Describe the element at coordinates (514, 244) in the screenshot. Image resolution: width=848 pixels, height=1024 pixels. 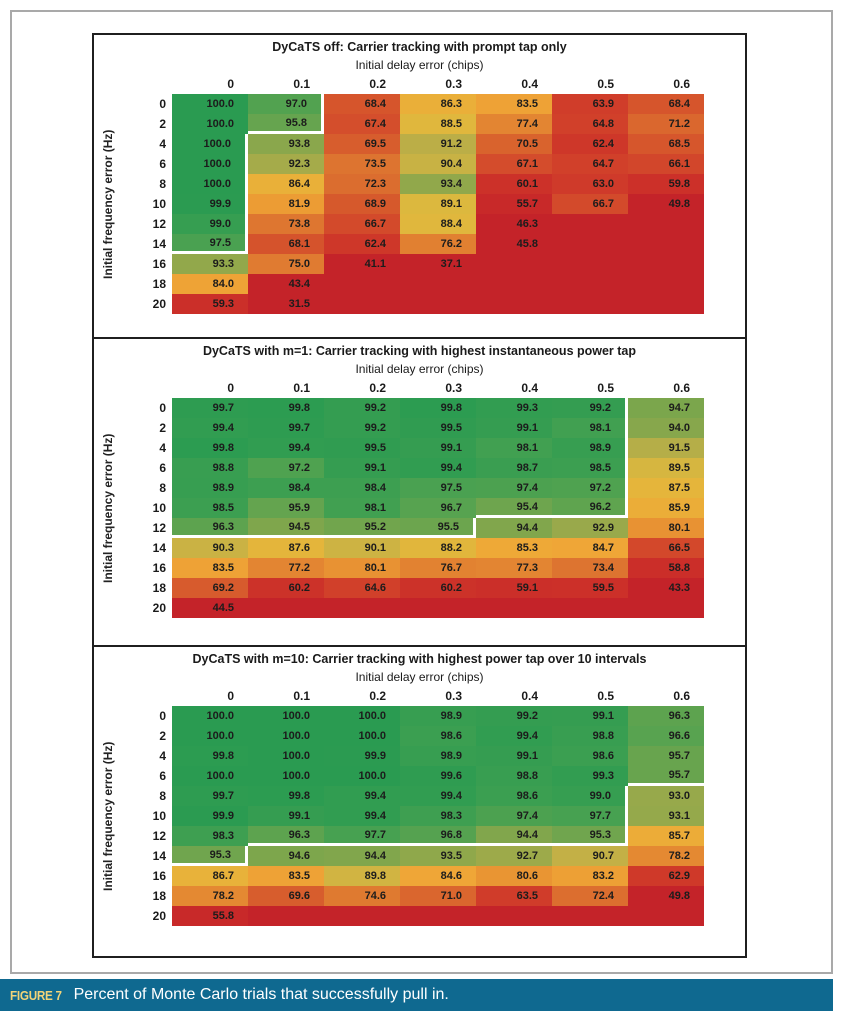
I see `heatmap-cell: 45.8` at that location.